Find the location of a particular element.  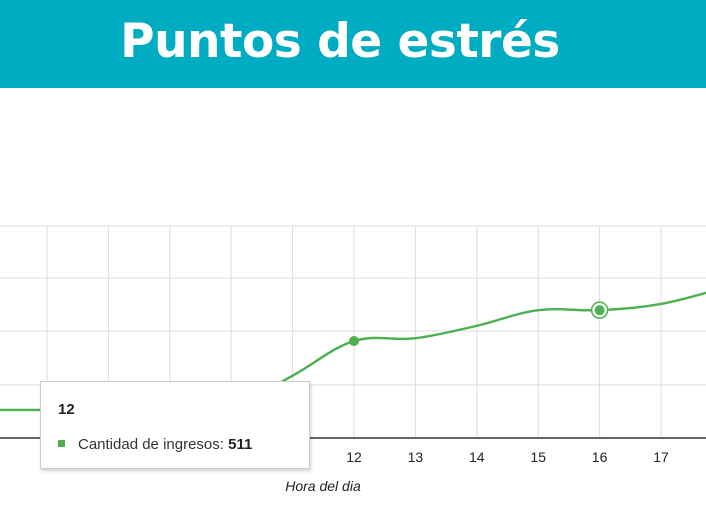

x-tick-label: 15 is located at coordinates (538, 457).